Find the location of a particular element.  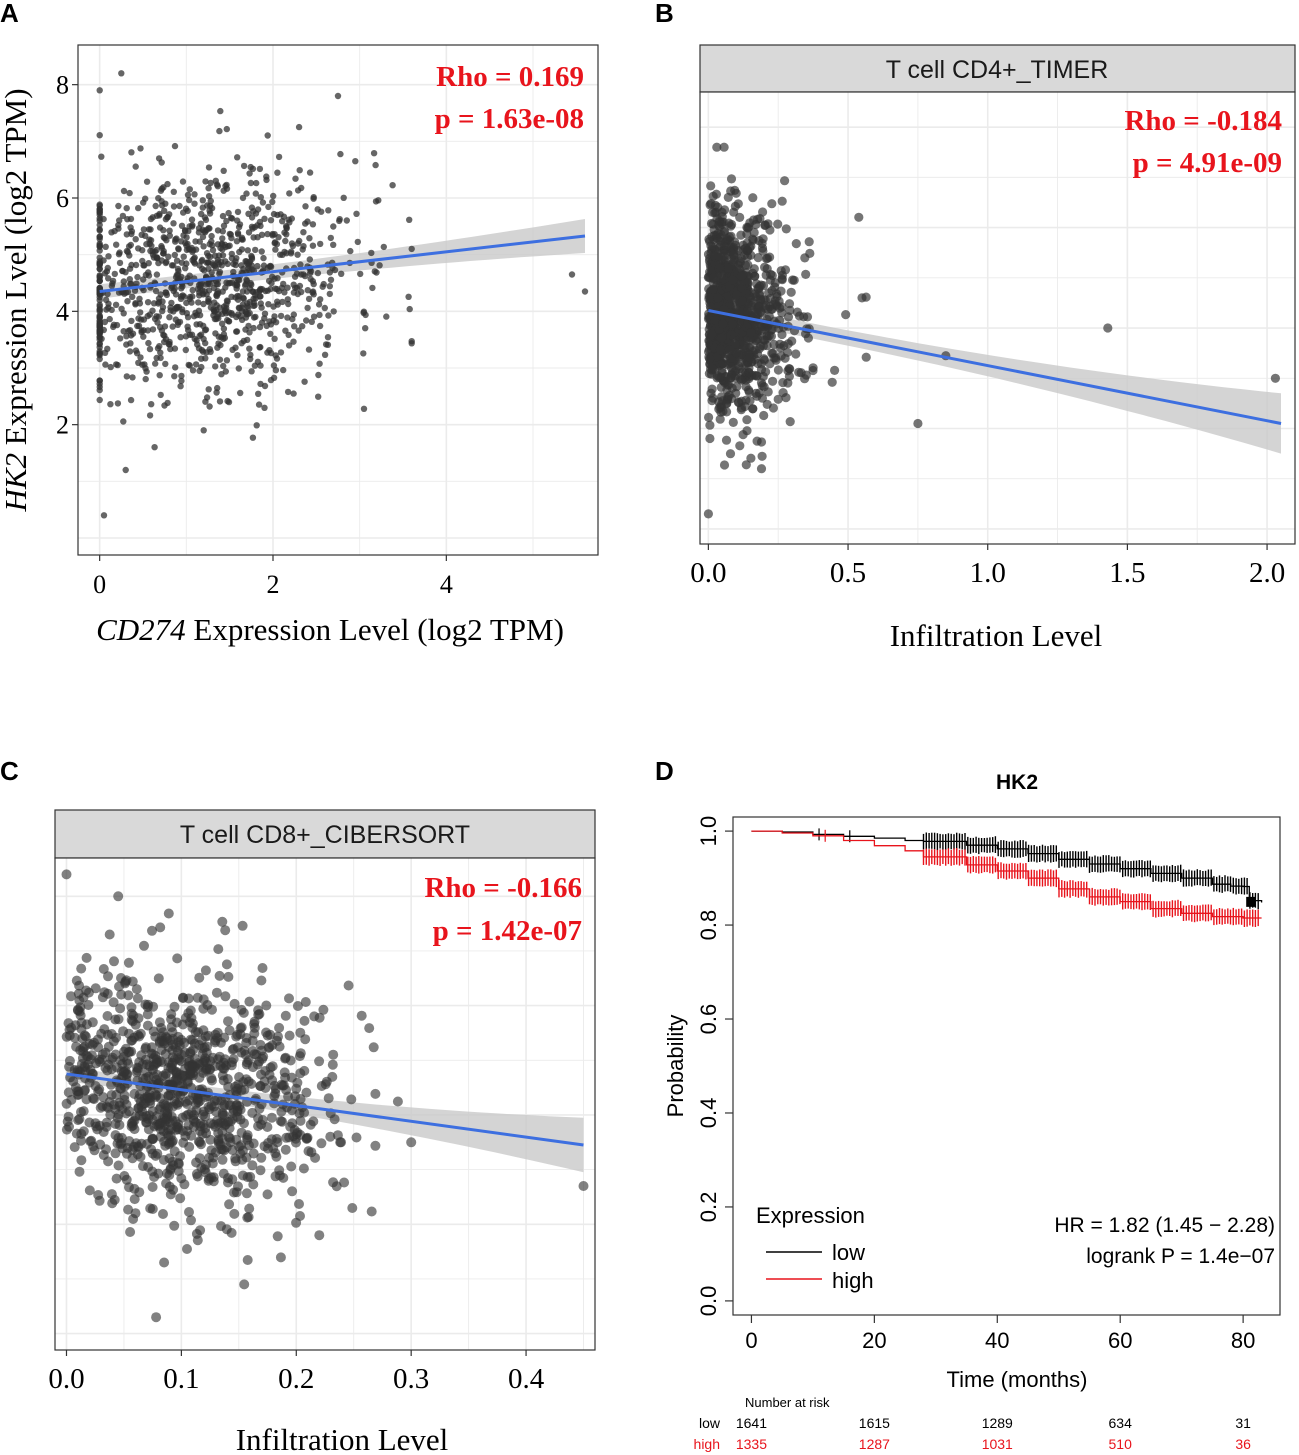

panel-d-risk-header: Number at risk is located at coordinates (787, 1402).